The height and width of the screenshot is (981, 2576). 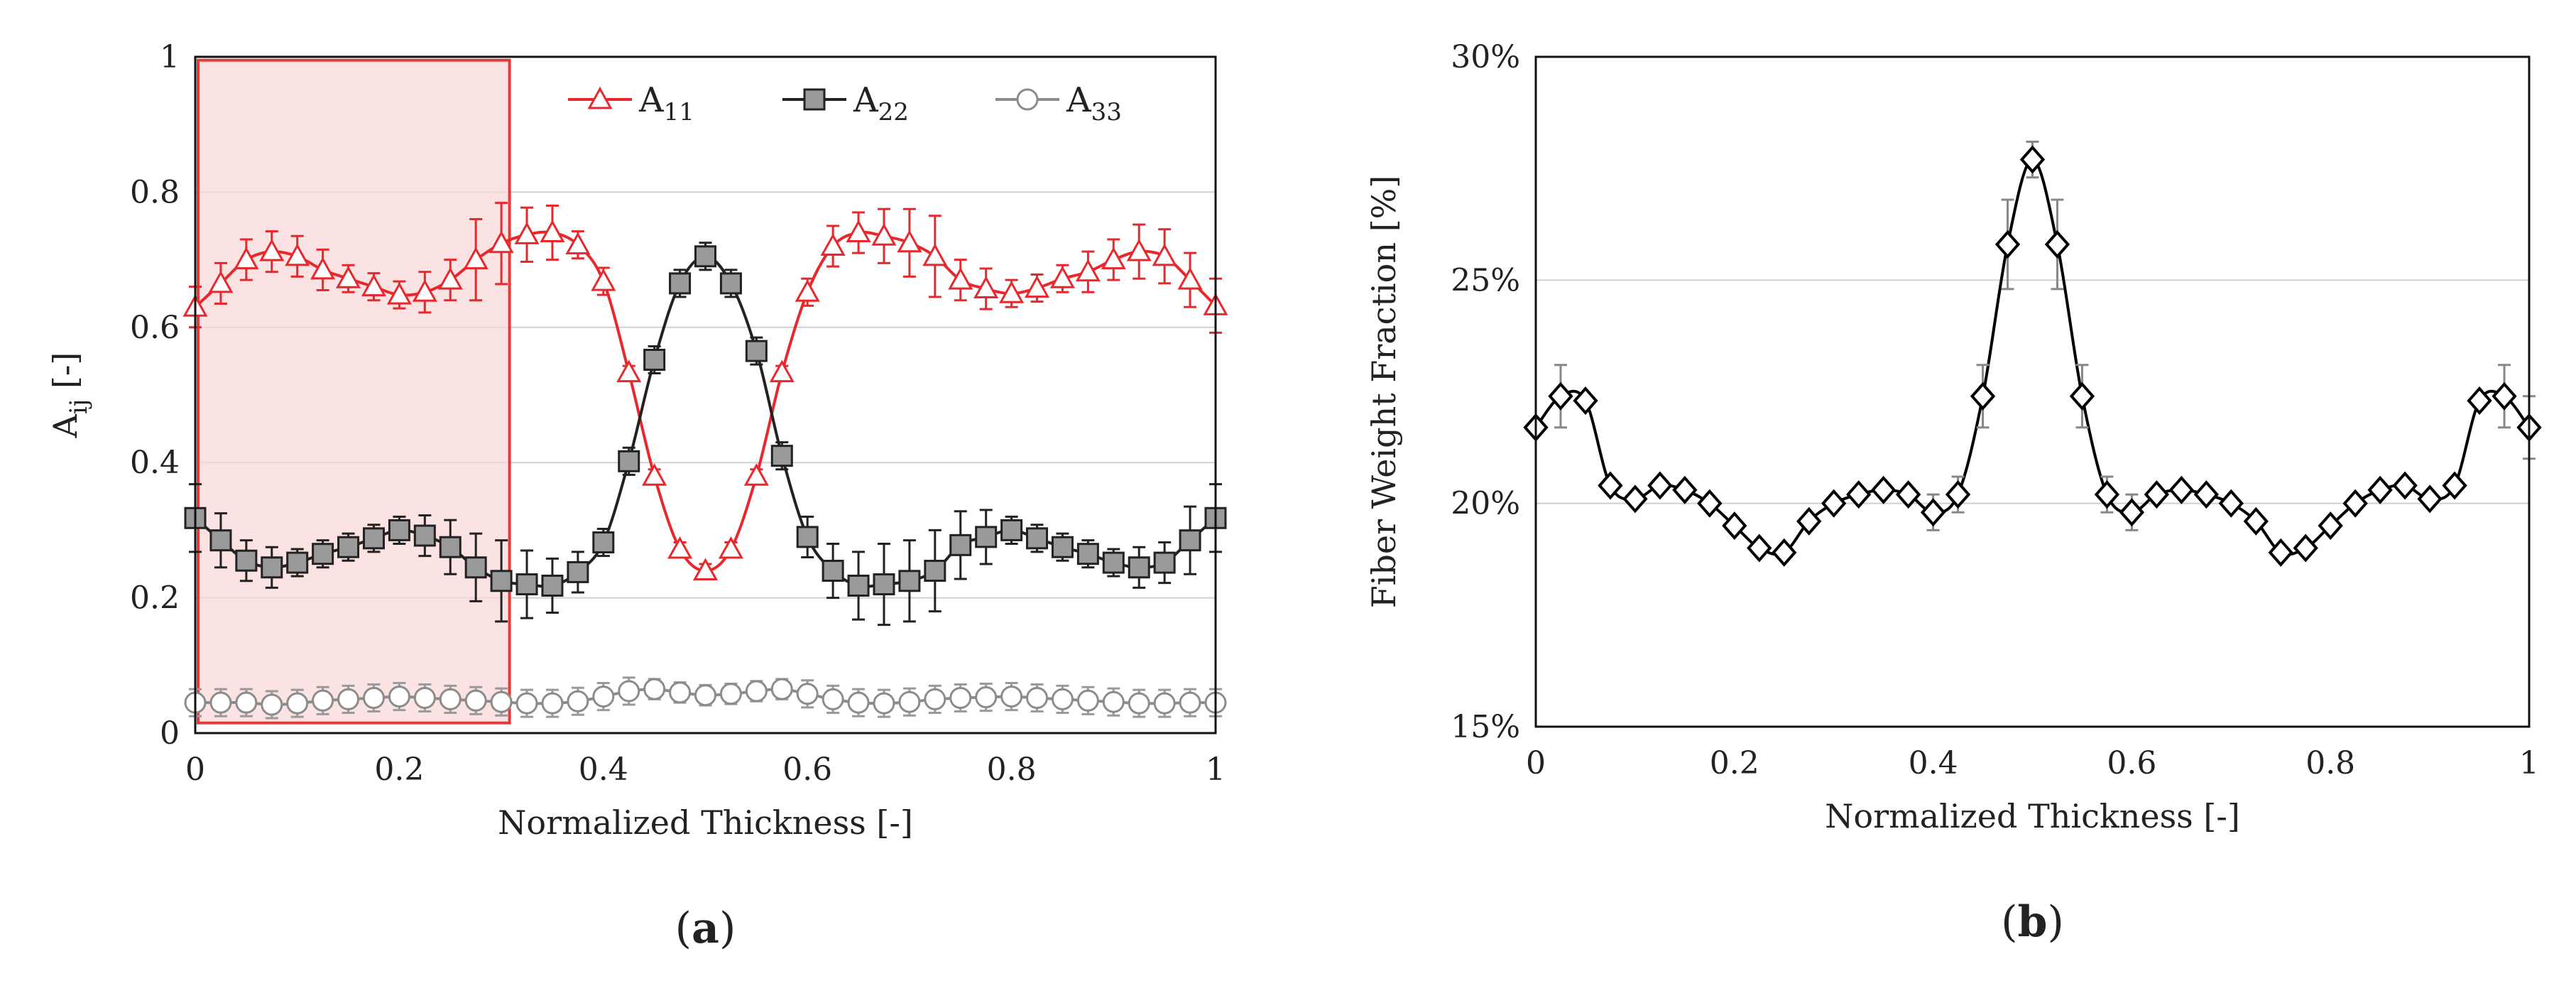 What do you see at coordinates (69, 396) in the screenshot?
I see `y-axis-label: Aij [-]` at bounding box center [69, 396].